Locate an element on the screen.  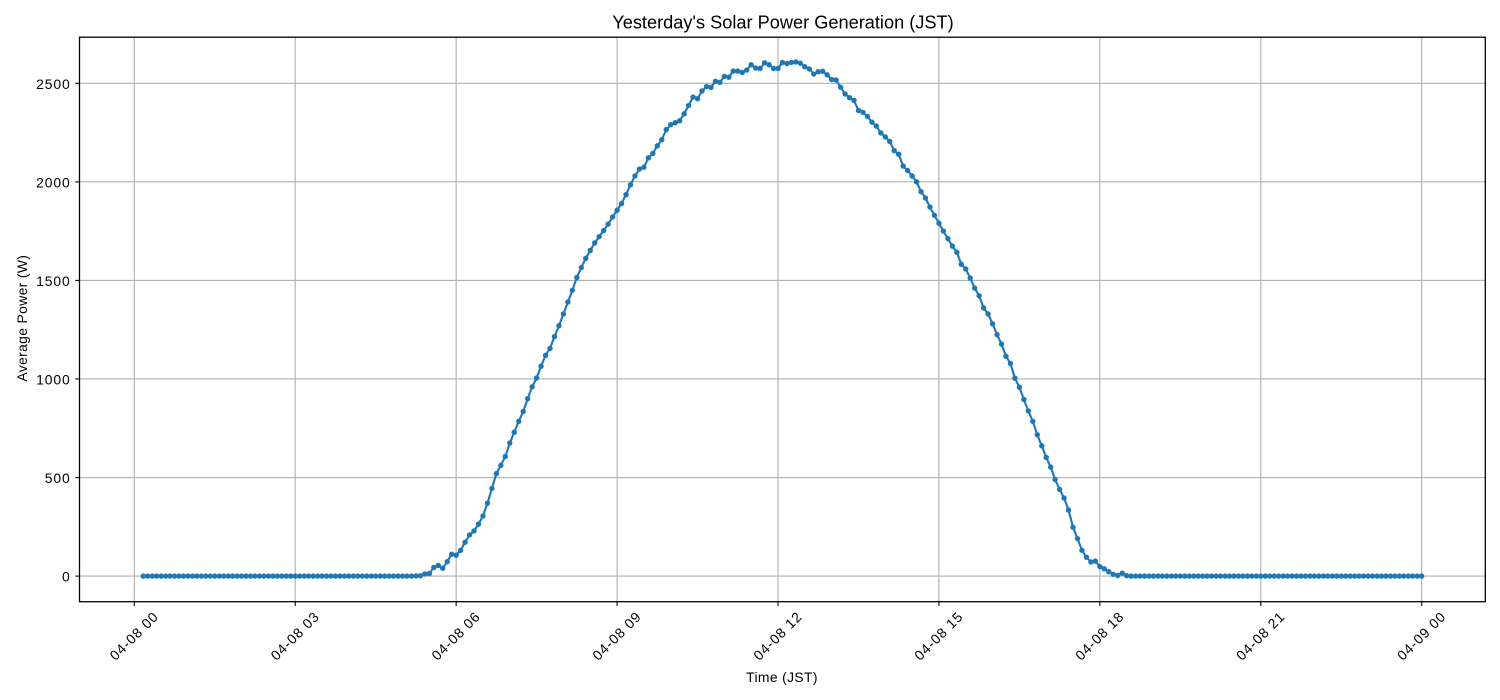
svg-text: Time (JST) is located at coordinates (782, 677).